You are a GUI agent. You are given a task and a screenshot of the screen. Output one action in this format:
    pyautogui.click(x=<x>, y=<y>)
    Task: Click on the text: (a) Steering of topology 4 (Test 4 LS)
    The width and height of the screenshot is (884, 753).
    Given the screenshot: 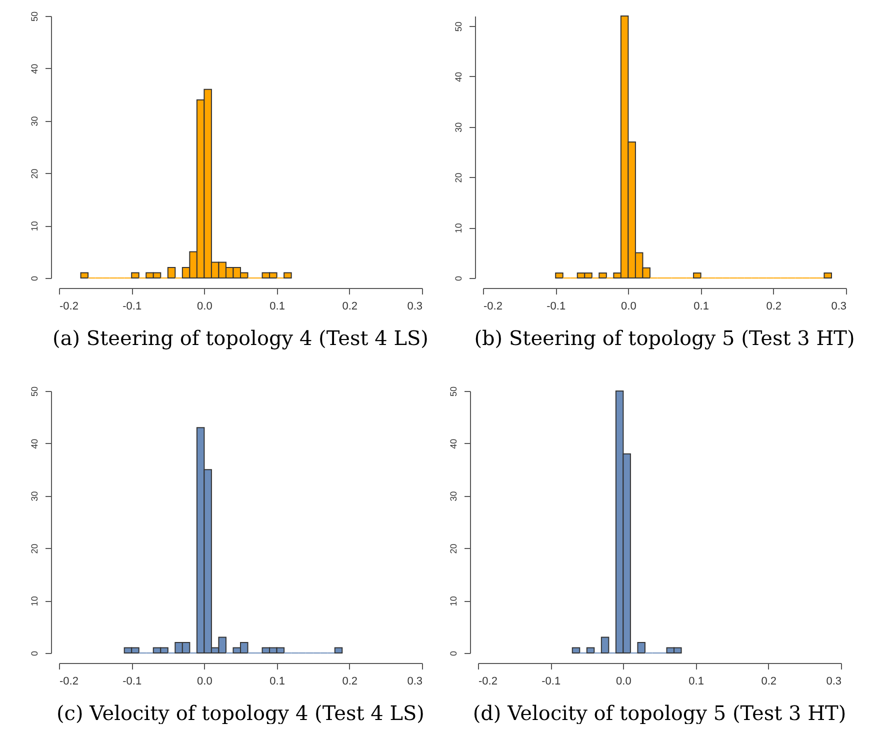 What is the action you would take?
    pyautogui.click(x=240, y=338)
    